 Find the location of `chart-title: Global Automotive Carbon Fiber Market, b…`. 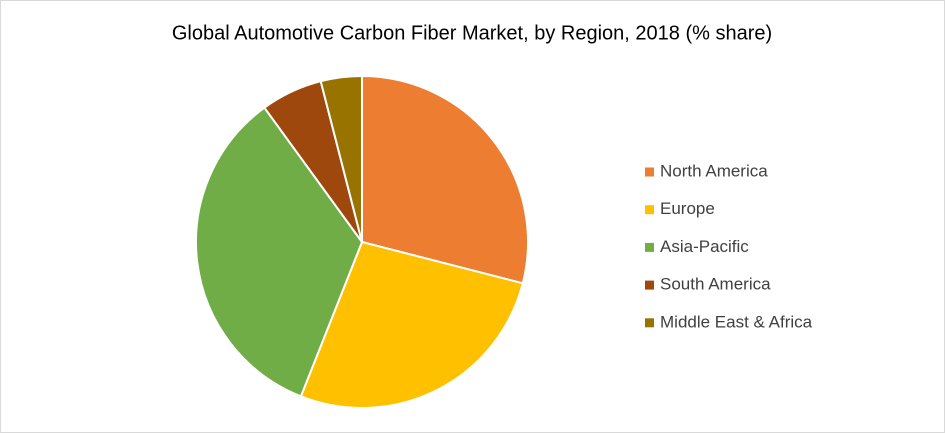

chart-title: Global Automotive Carbon Fiber Market, b… is located at coordinates (472, 33).